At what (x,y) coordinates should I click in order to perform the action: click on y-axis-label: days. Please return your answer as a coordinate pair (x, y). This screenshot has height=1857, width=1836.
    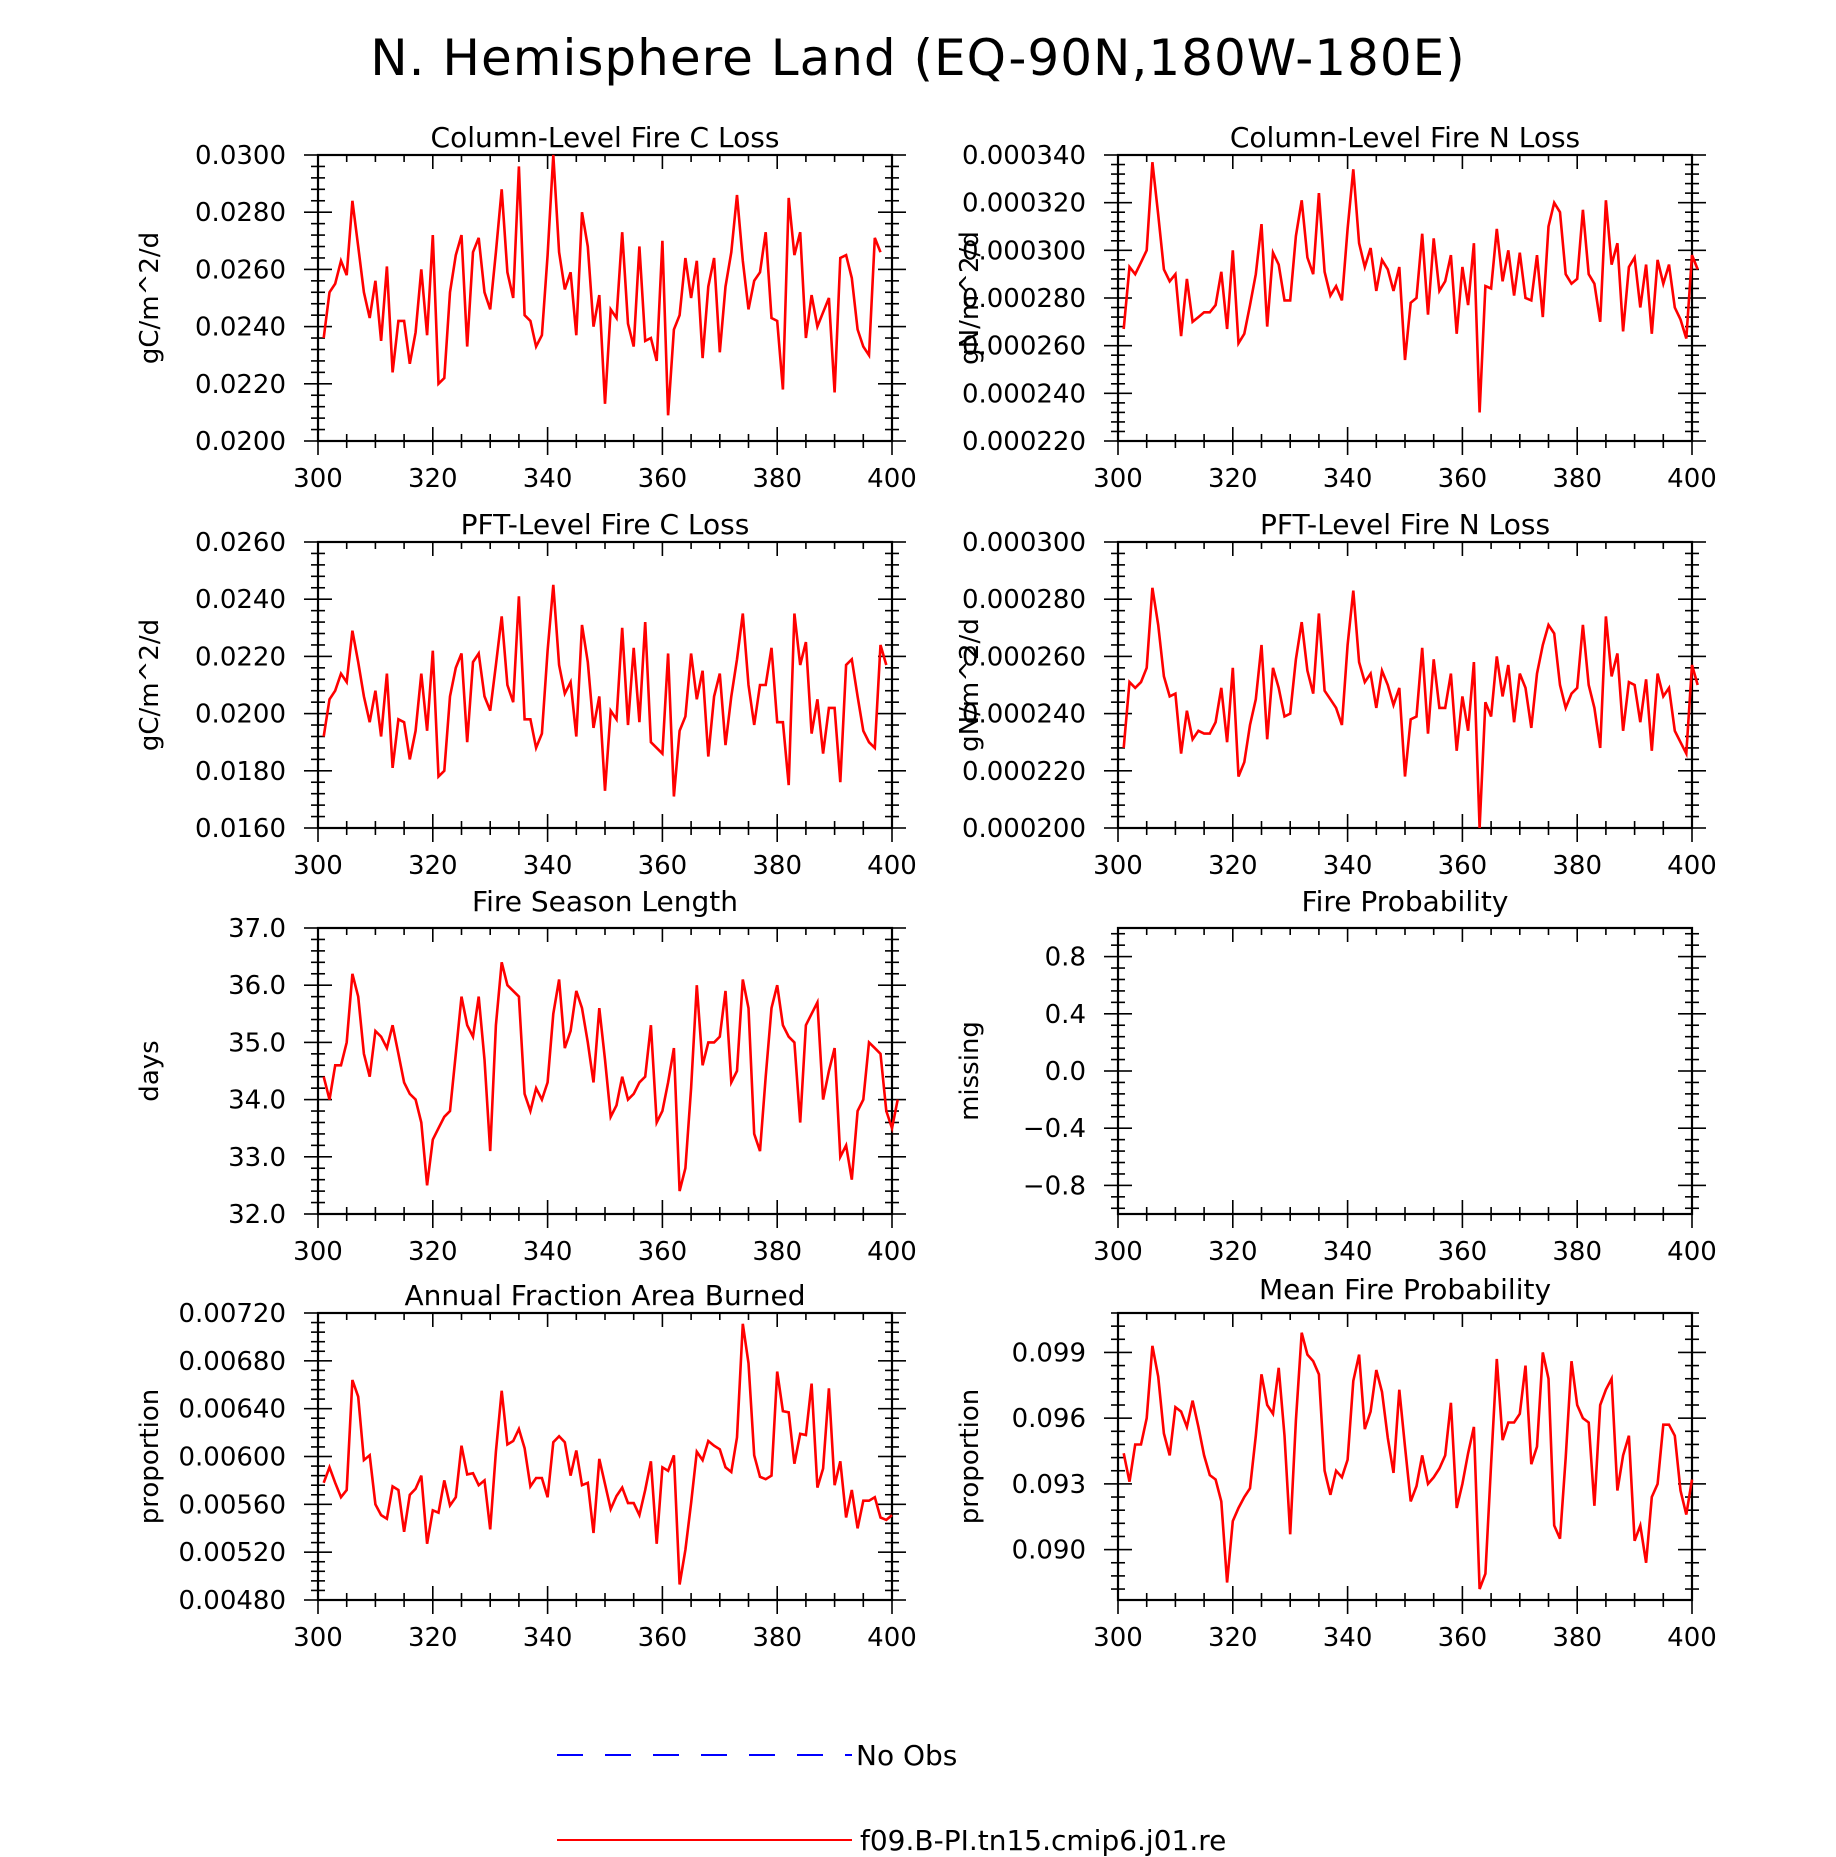
    Looking at the image, I should click on (150, 1070).